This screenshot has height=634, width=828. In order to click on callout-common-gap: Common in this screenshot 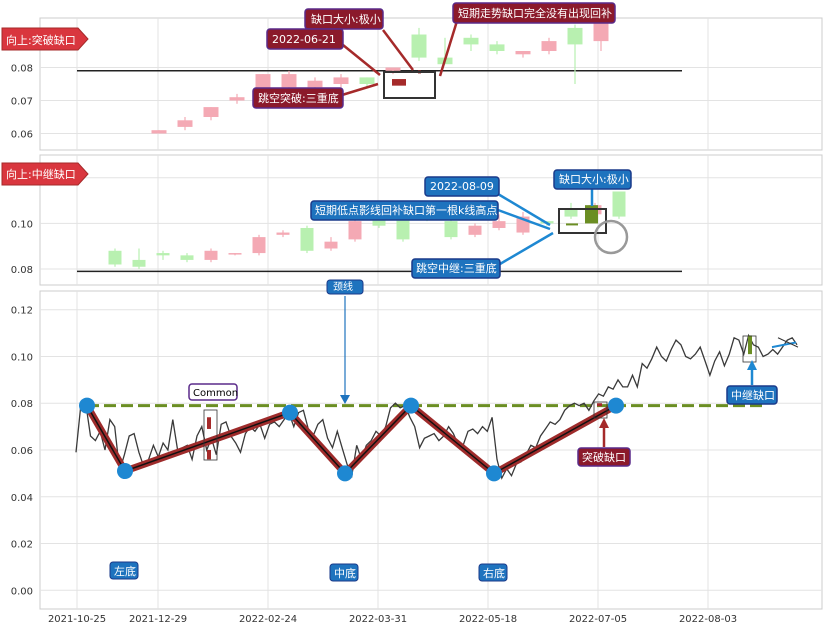, I will do `click(213, 392)`.